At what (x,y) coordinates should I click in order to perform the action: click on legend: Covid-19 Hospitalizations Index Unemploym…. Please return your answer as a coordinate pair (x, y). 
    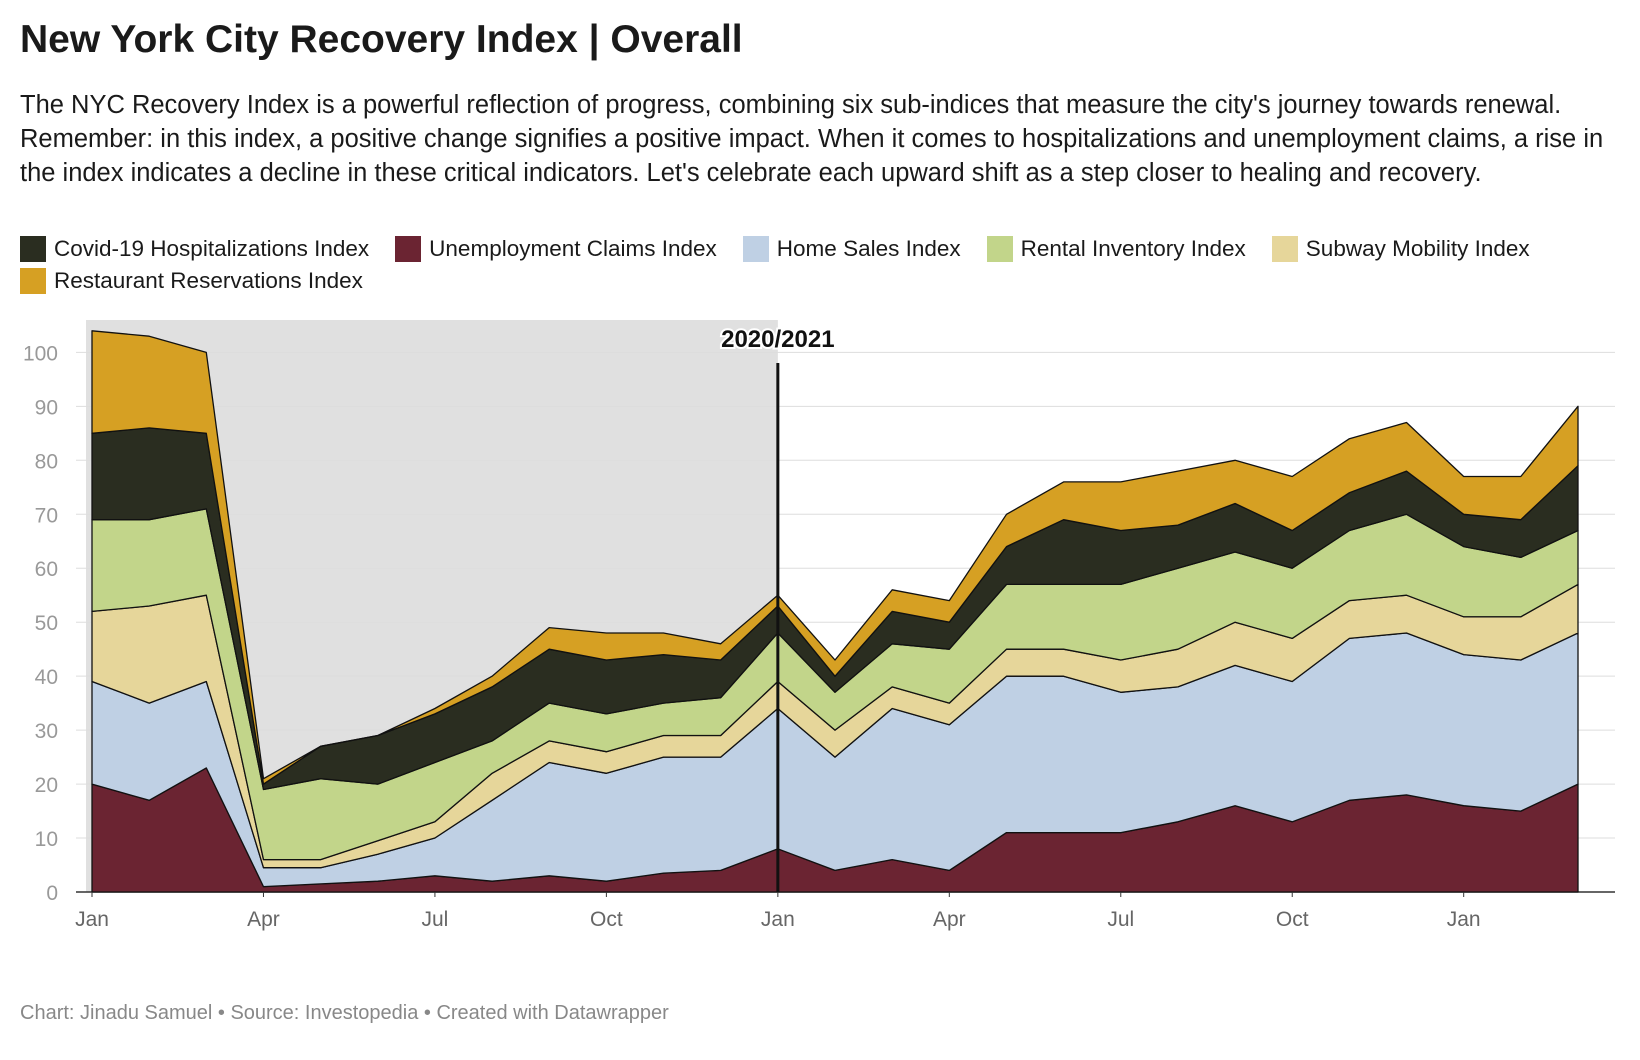
    Looking at the image, I should click on (820, 265).